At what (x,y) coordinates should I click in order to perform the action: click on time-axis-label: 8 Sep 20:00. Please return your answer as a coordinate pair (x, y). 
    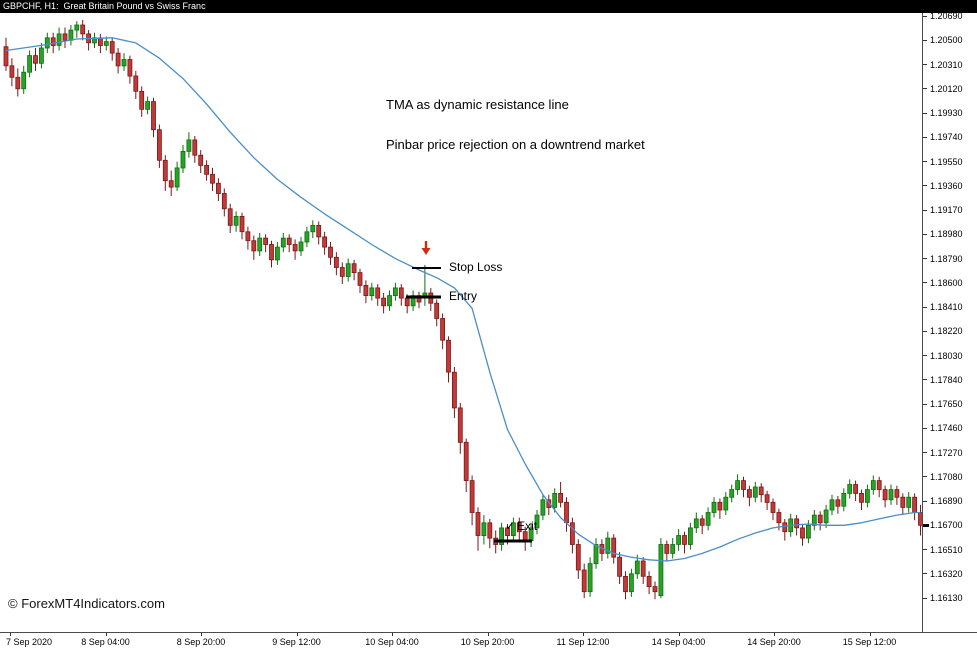
    Looking at the image, I should click on (201, 642).